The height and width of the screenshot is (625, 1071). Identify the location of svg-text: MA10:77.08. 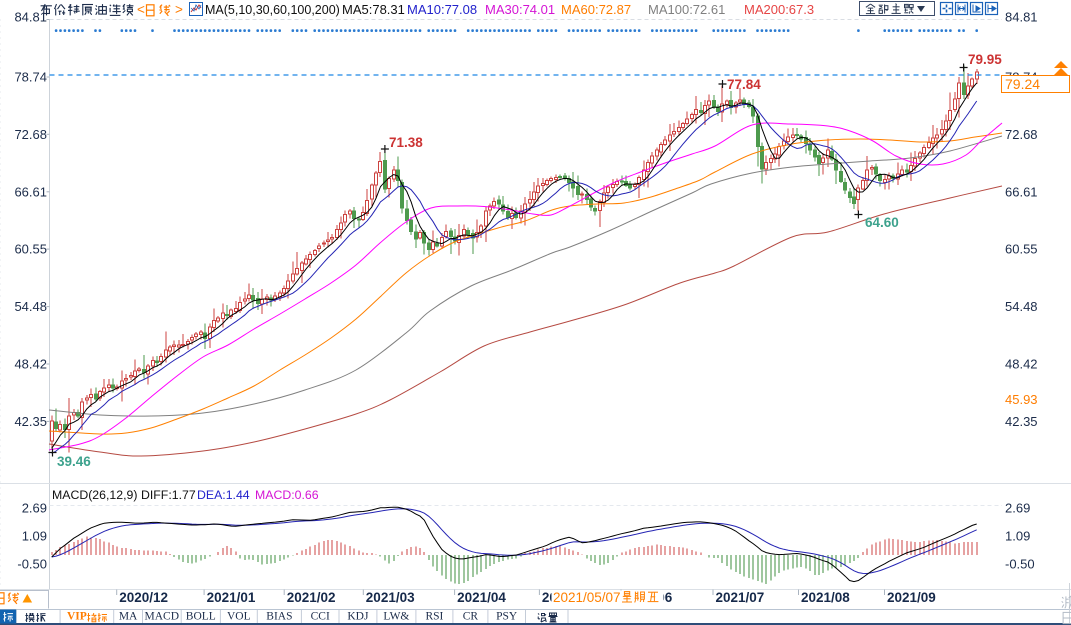
(442, 9).